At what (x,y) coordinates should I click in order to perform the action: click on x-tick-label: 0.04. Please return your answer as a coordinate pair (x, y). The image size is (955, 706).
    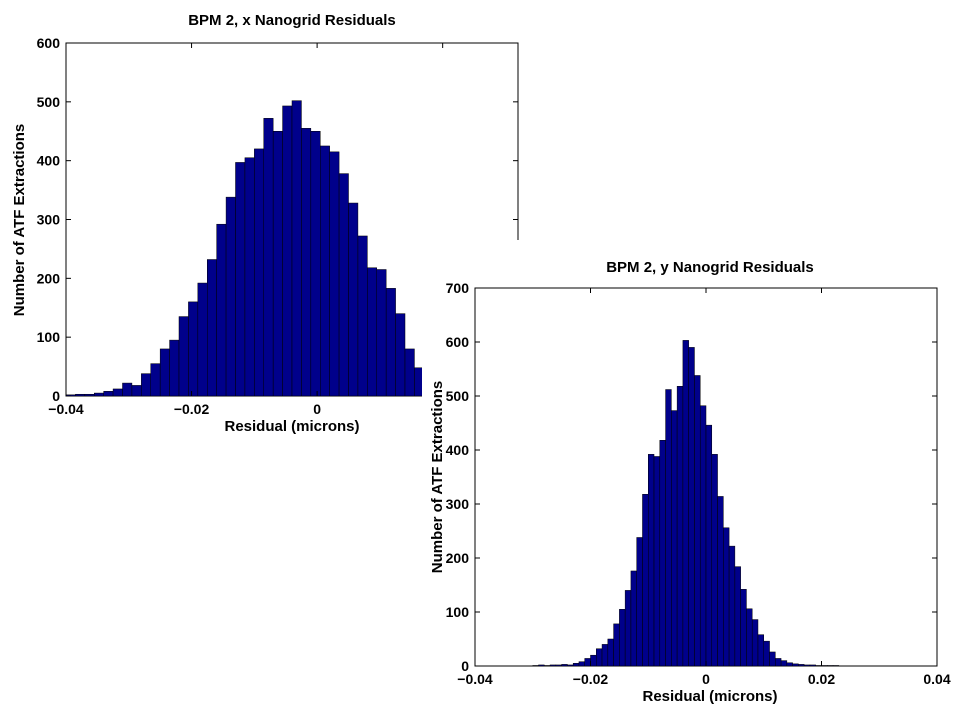
    Looking at the image, I should click on (936, 679).